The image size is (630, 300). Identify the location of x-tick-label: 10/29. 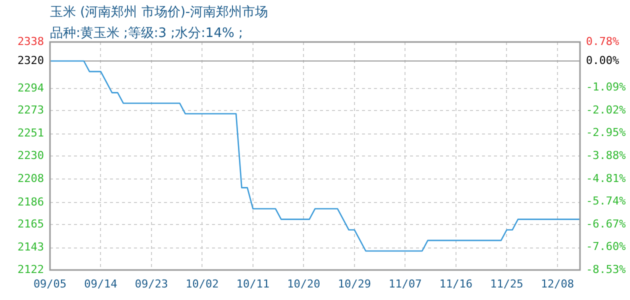
(355, 283).